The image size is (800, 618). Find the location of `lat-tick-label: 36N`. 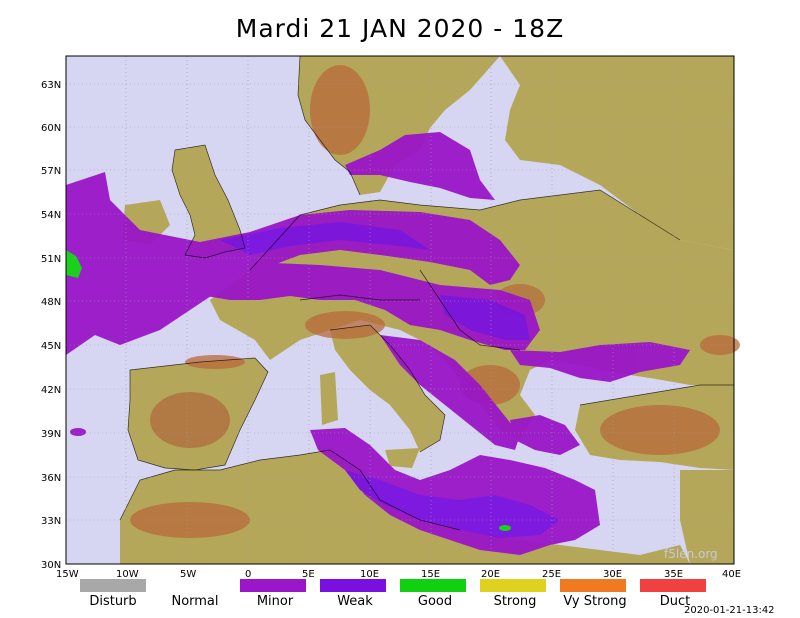

lat-tick-label: 36N is located at coordinates (51, 478).